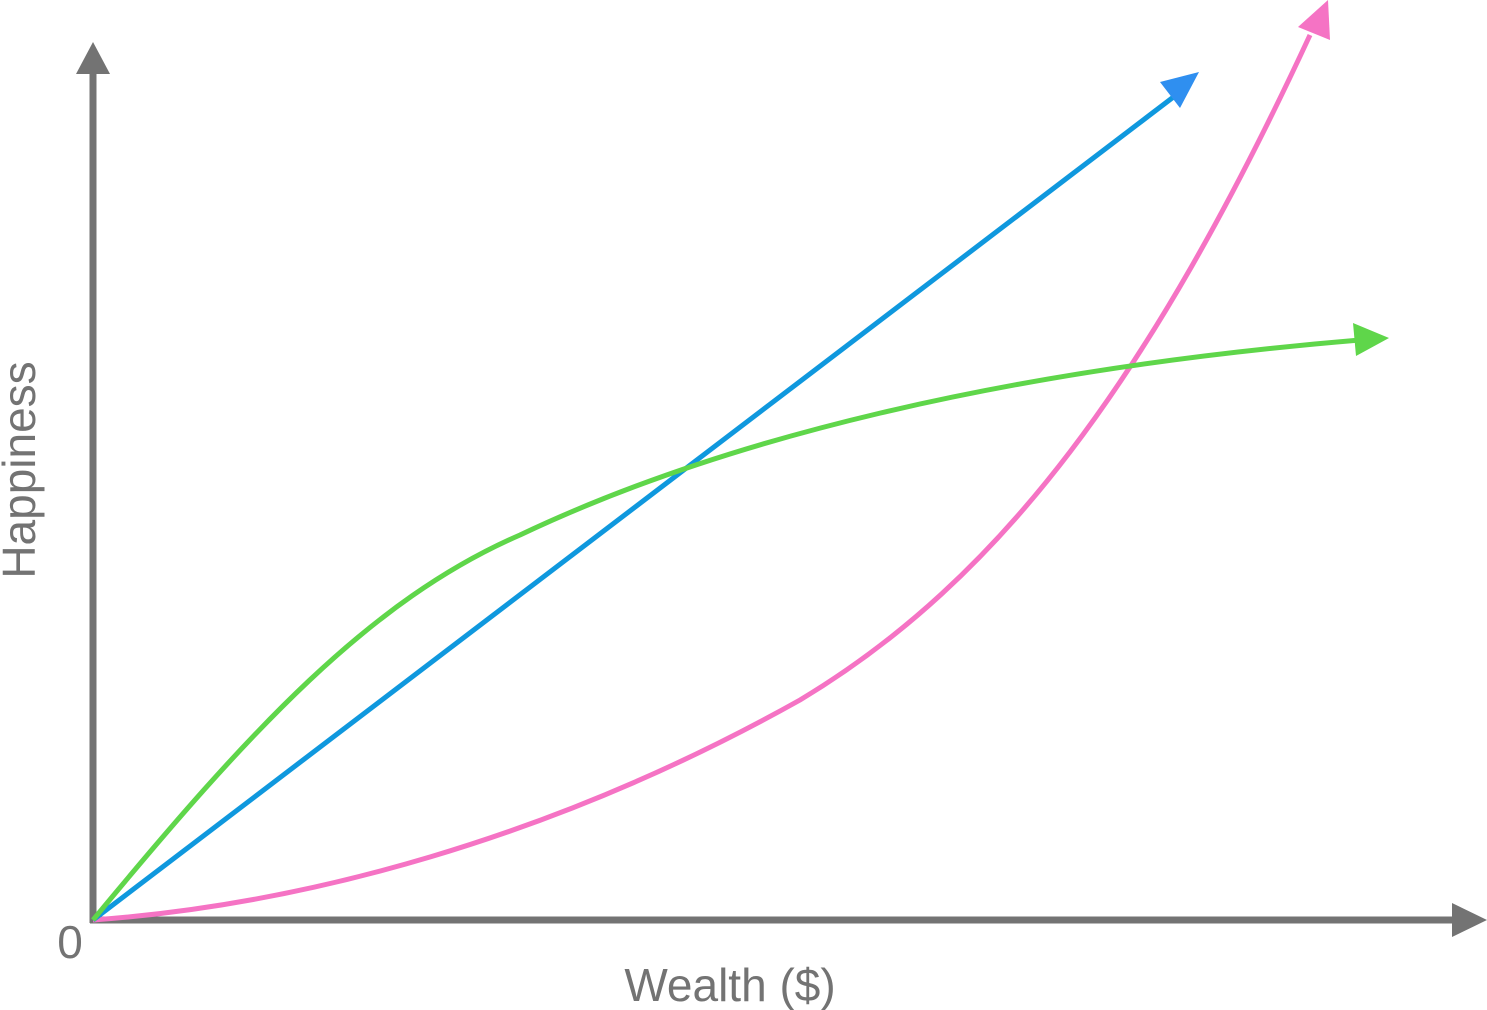 This screenshot has height=1010, width=1487. I want to click on y-axis-arrow, so click(93, 58).